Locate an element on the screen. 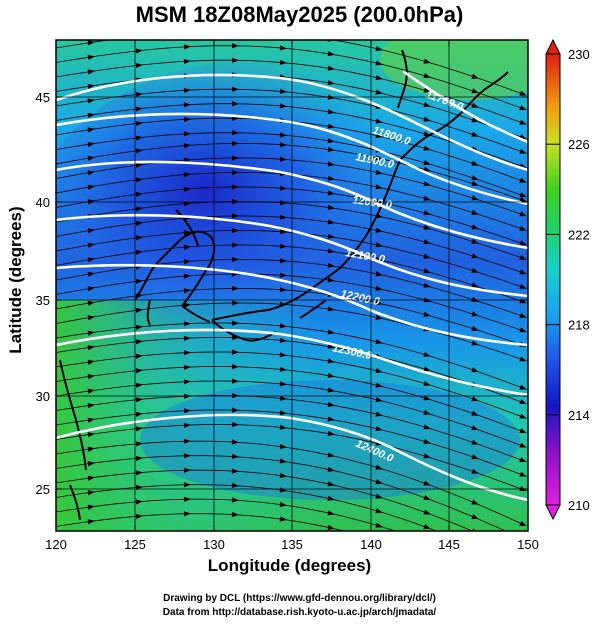  x-tick-label: 150 is located at coordinates (528, 544).